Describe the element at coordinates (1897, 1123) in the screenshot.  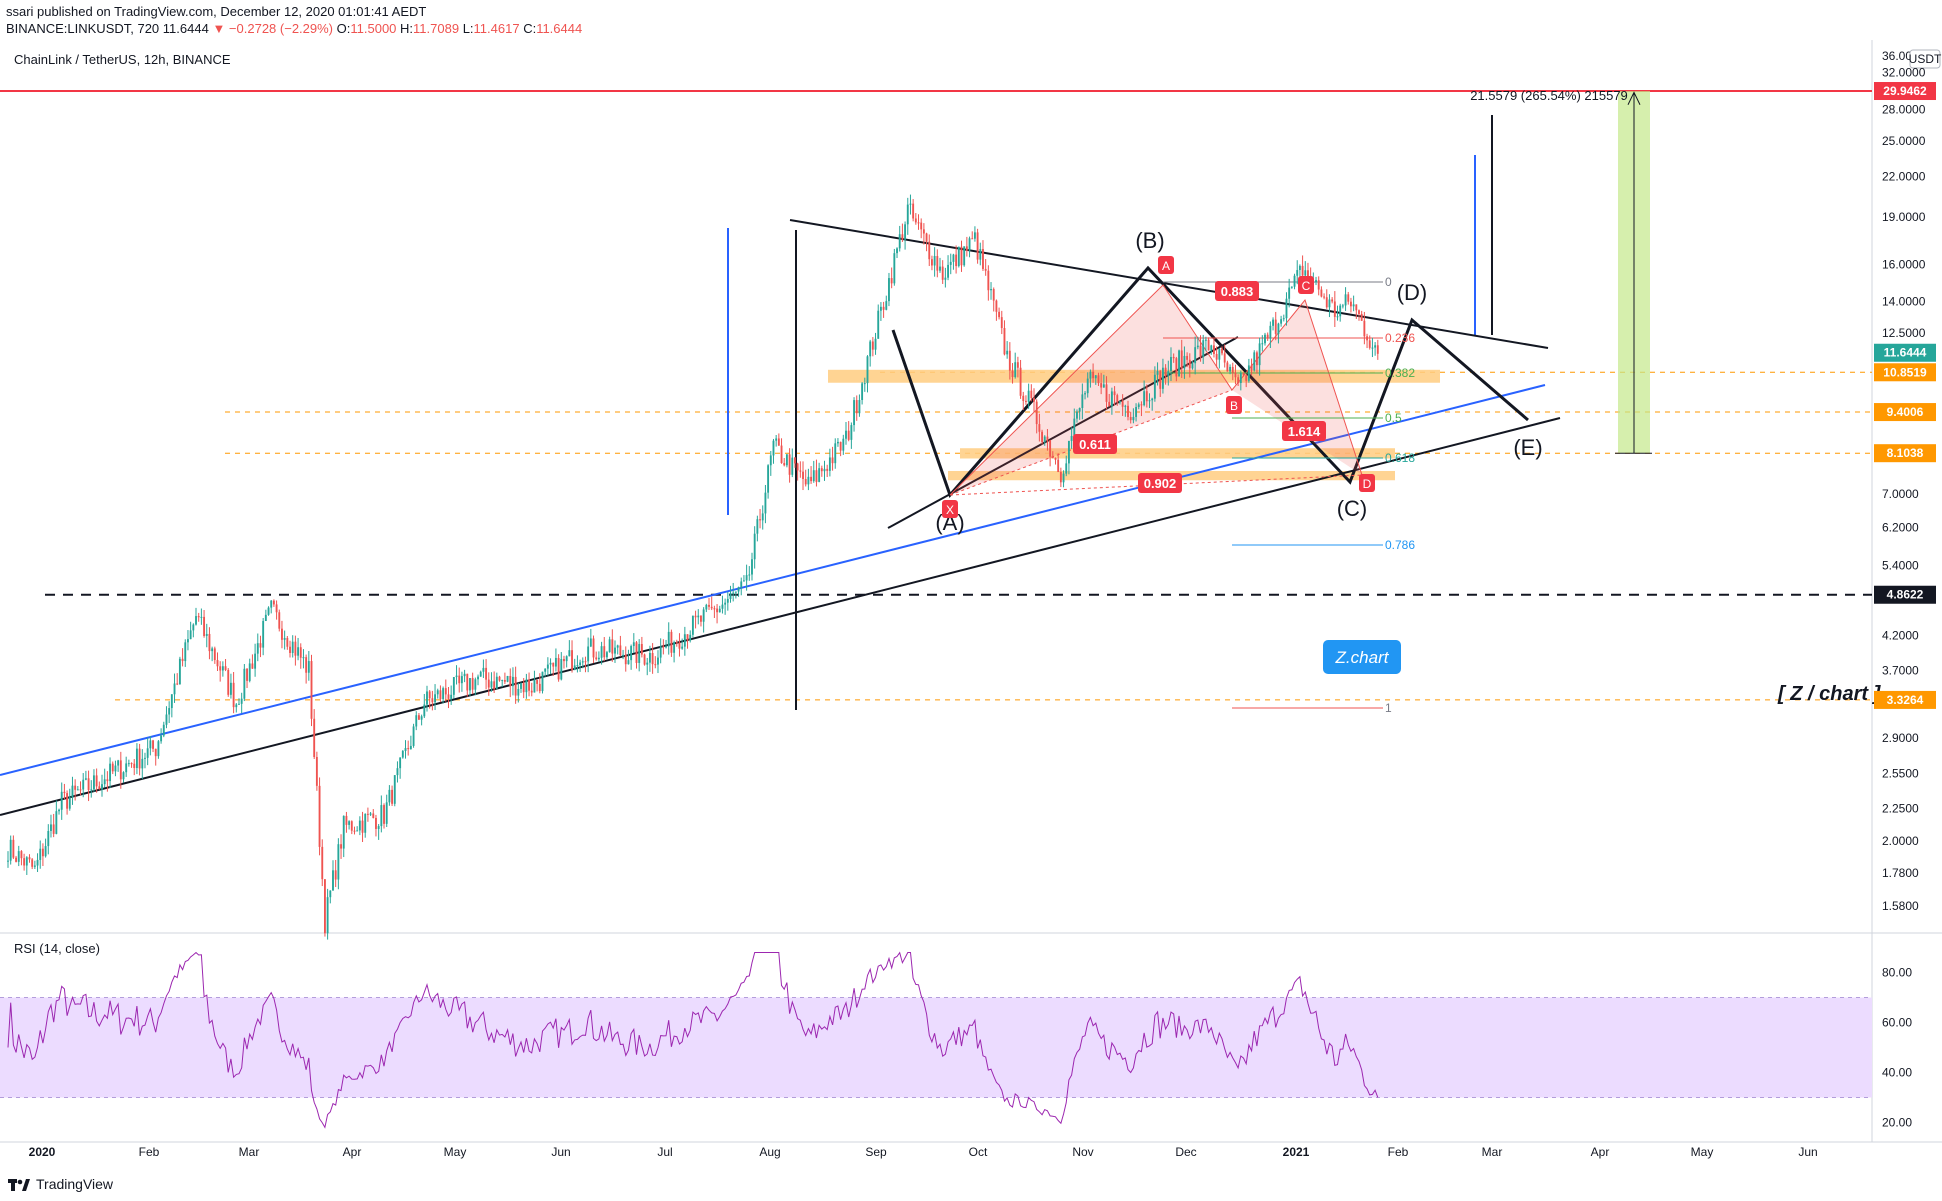
I see `rsi-tick-label: 20.00` at that location.